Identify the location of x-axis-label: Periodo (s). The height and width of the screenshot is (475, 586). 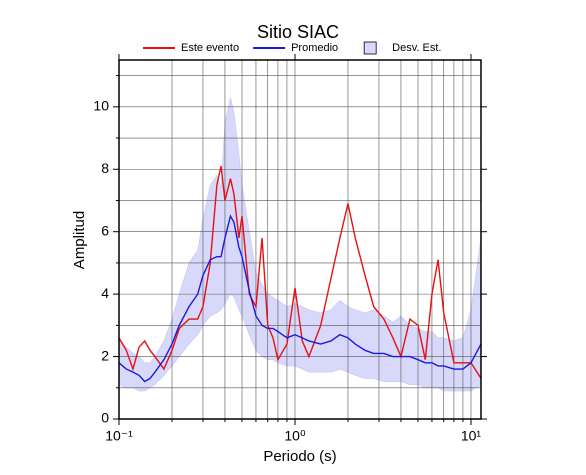
(299, 456).